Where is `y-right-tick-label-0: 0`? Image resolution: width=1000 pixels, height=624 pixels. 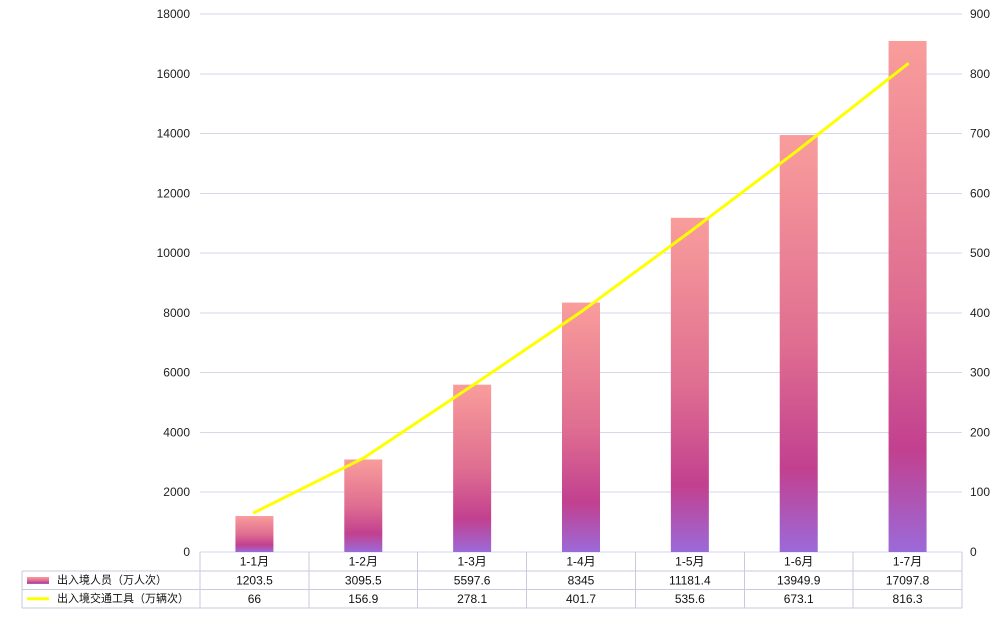
y-right-tick-label-0: 0 is located at coordinates (973, 552).